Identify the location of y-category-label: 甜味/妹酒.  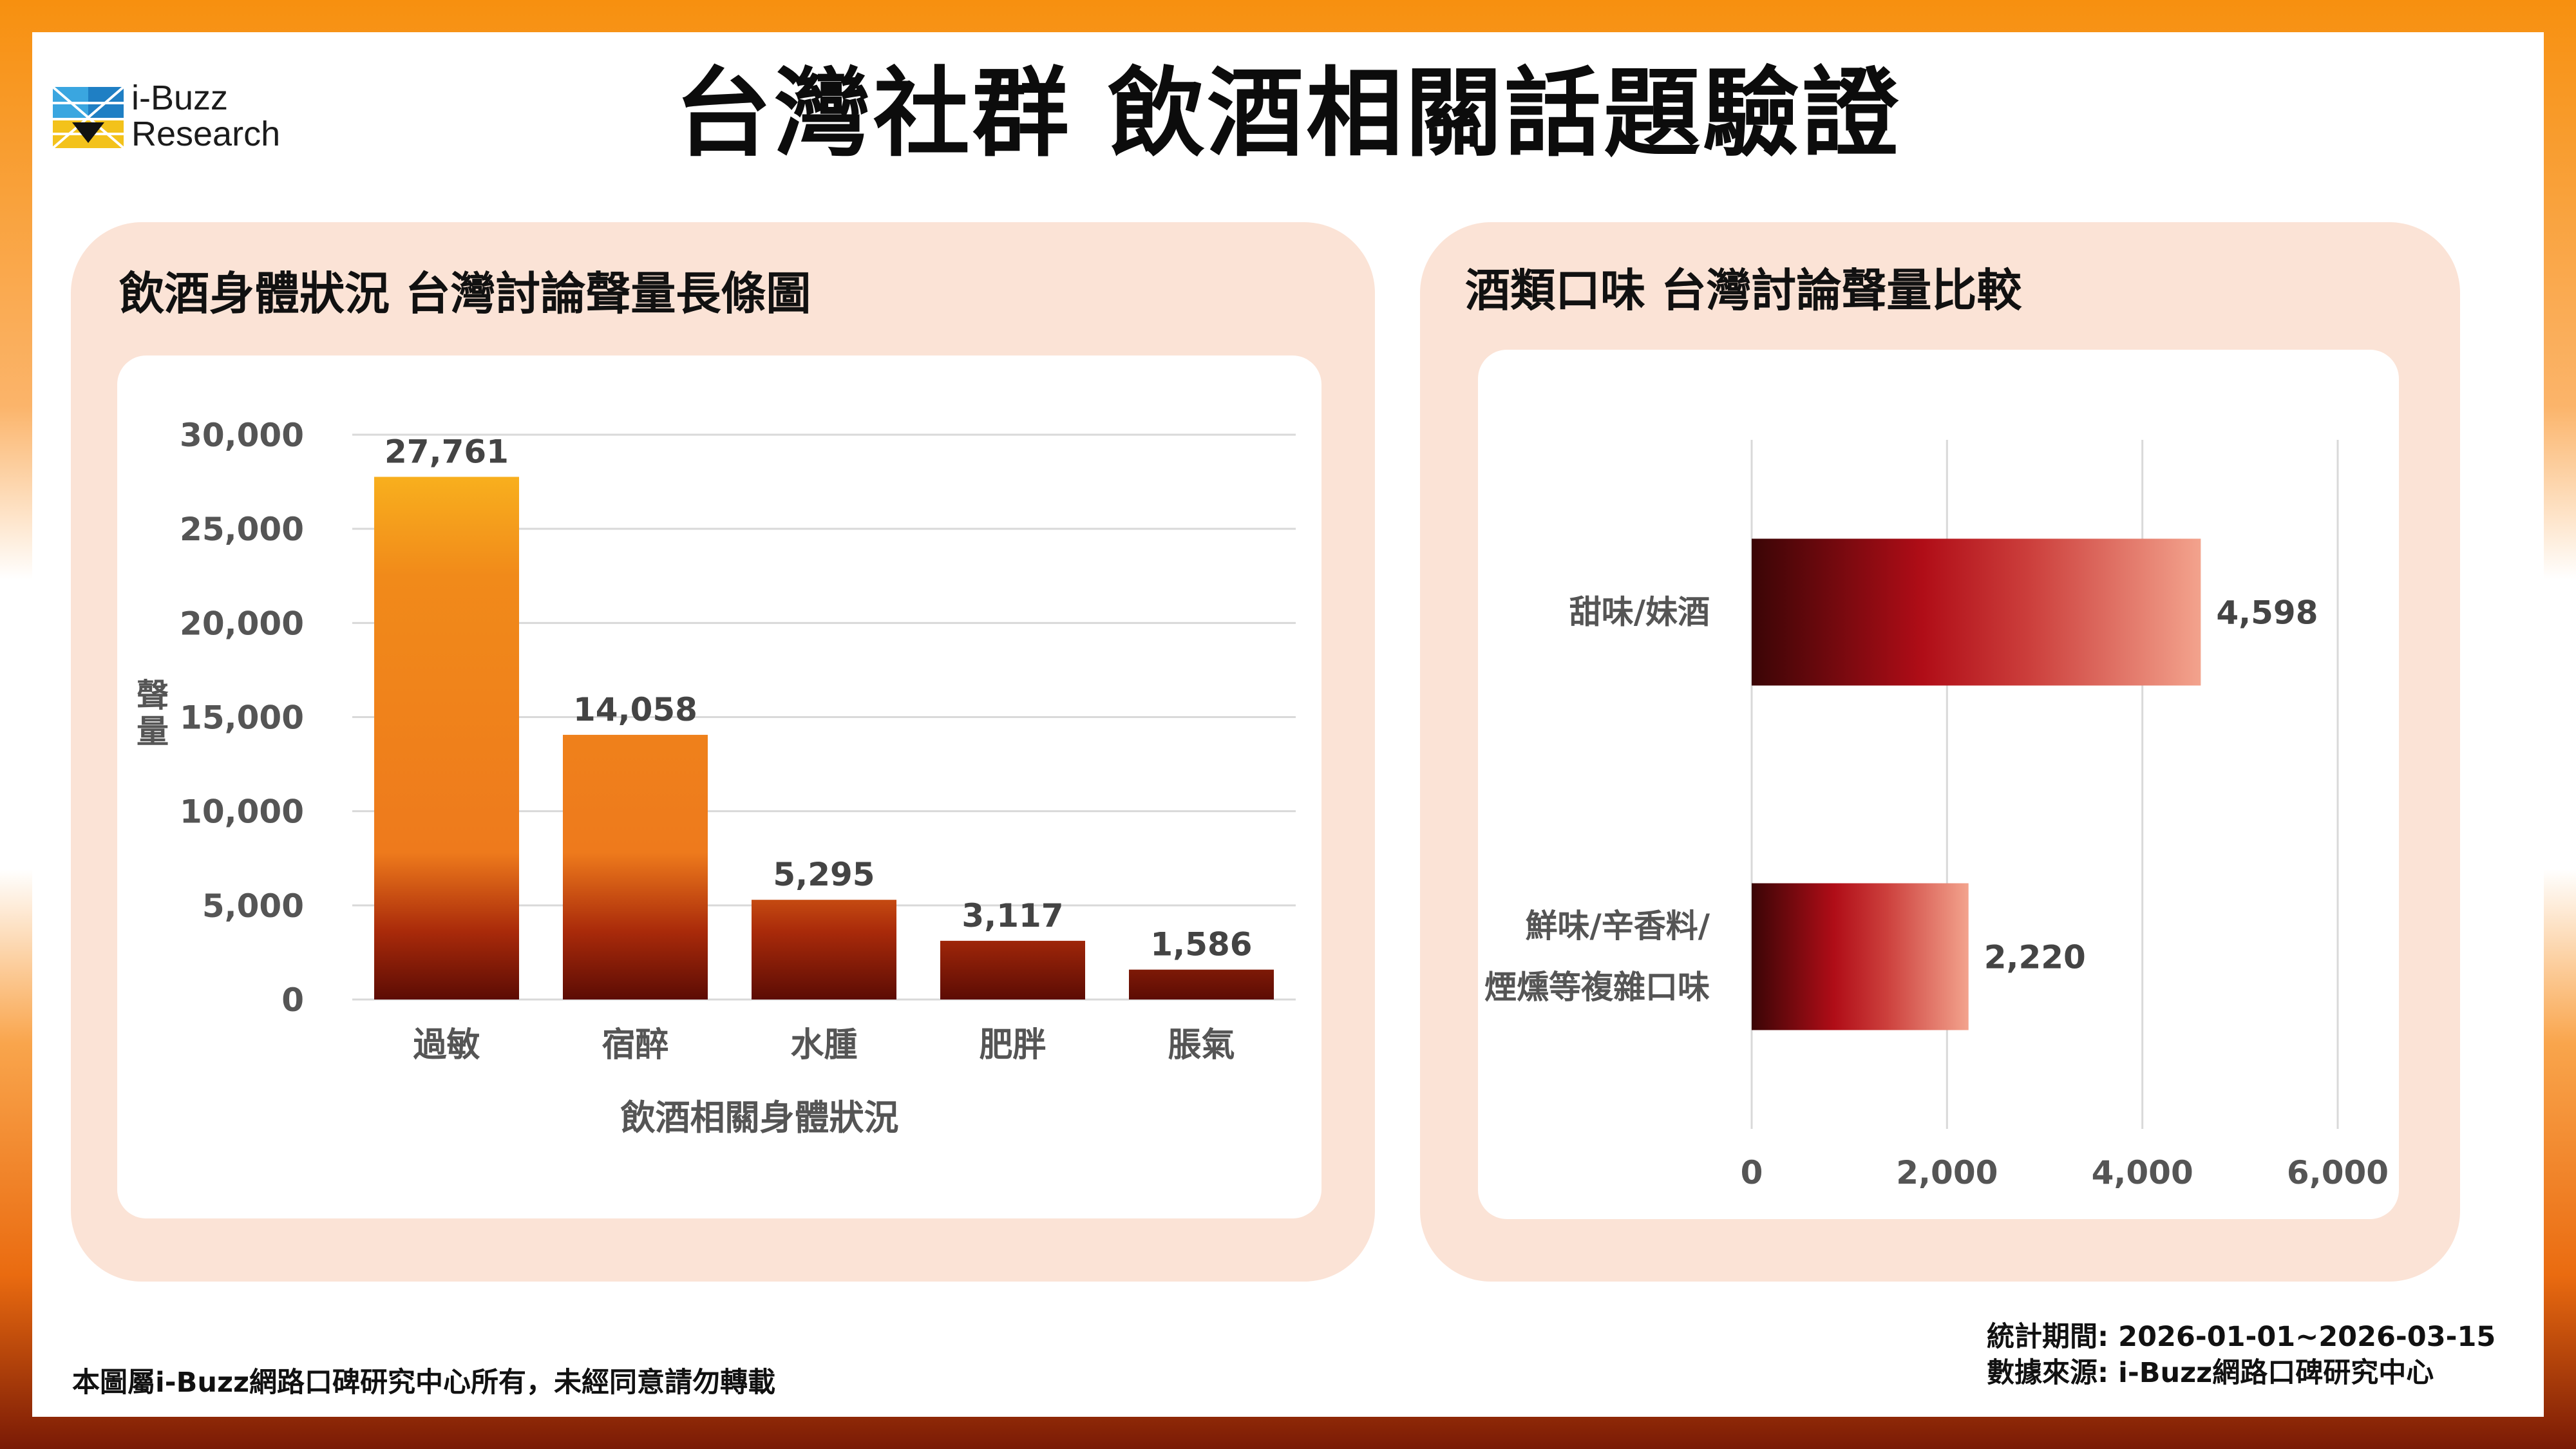
(1640, 612).